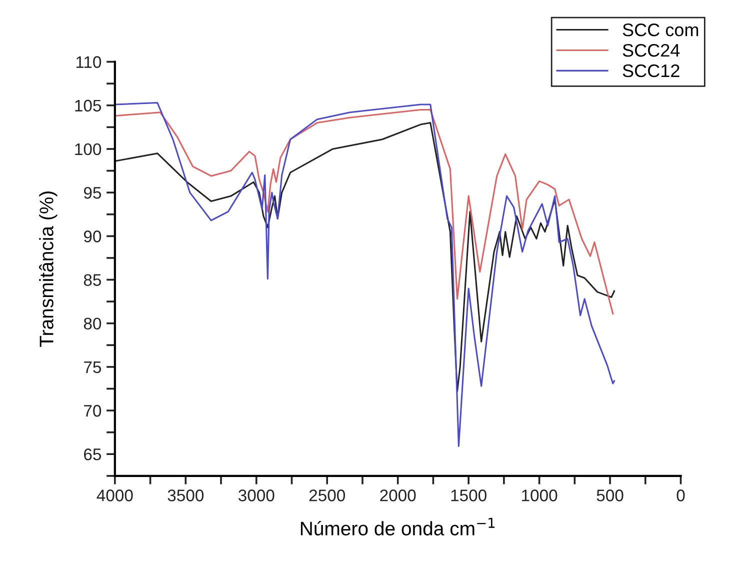 This screenshot has width=732, height=572. What do you see at coordinates (256, 496) in the screenshot?
I see `x-tick-label: 3000` at bounding box center [256, 496].